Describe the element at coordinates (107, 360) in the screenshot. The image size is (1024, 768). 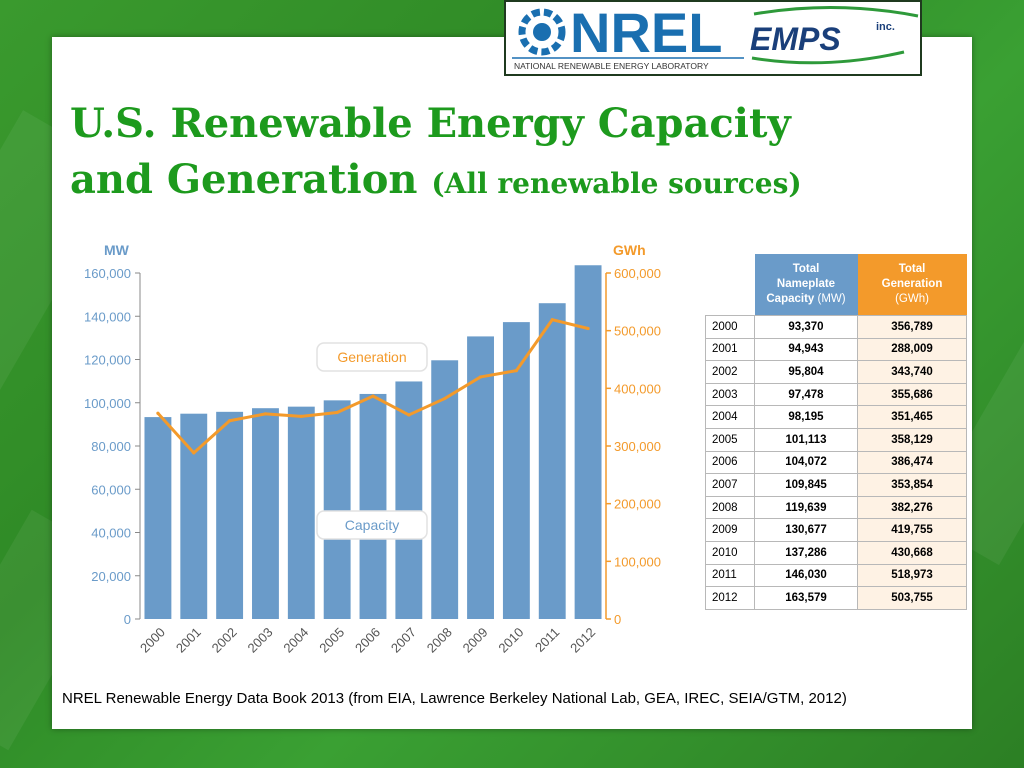
I see `y-left-tick-label: 120,000` at that location.